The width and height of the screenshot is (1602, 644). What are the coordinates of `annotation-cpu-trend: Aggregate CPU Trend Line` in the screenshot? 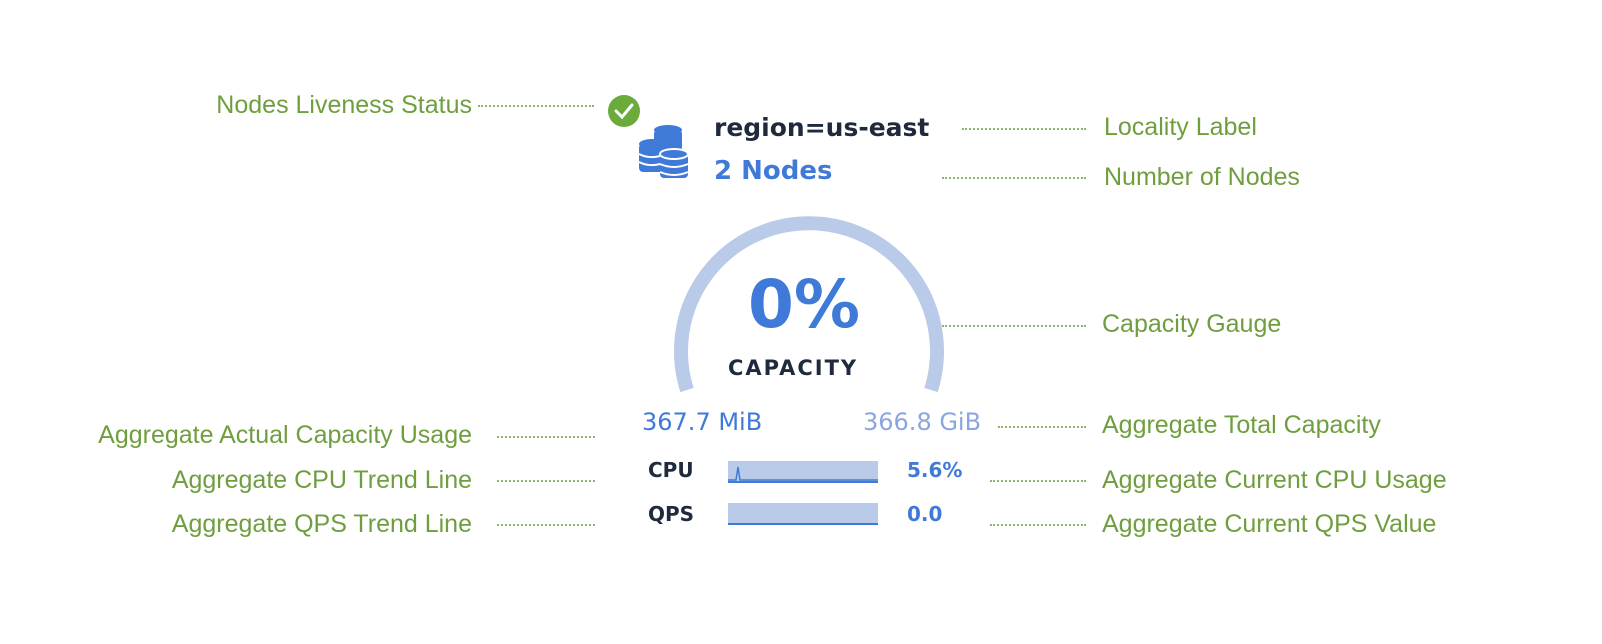 It's located at (321, 480).